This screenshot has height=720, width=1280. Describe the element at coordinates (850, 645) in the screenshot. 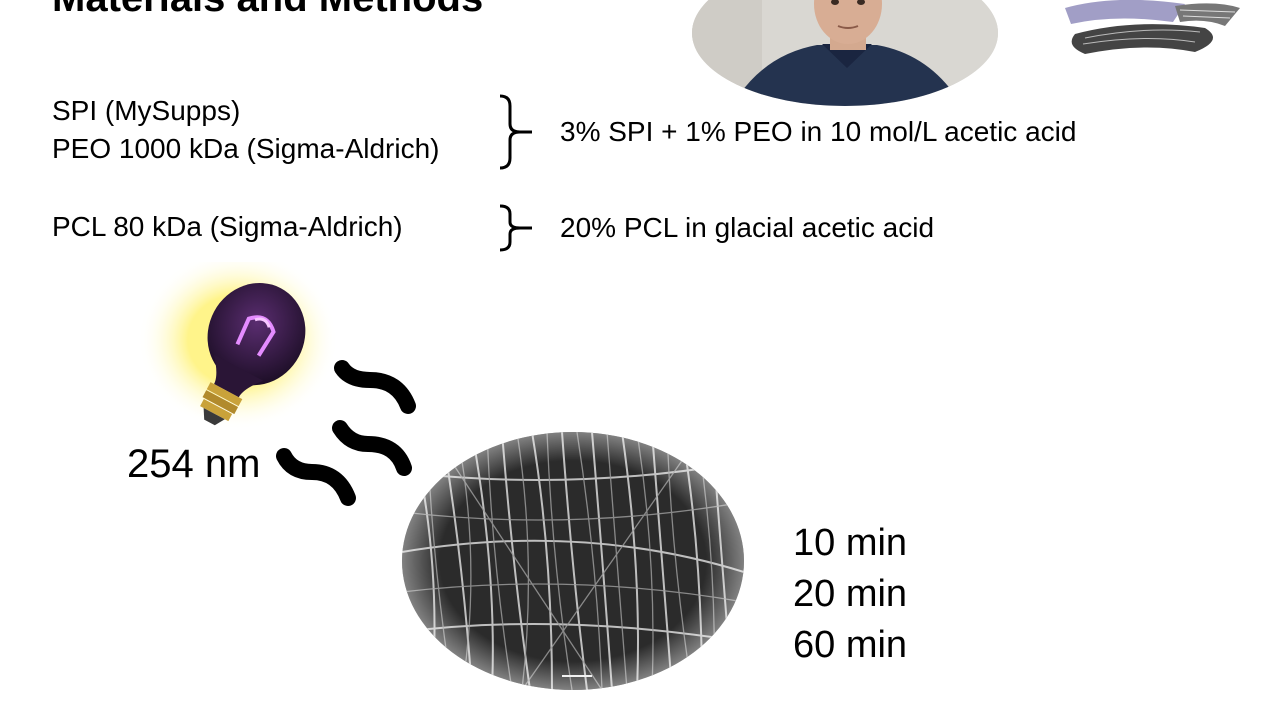

I see `time-60: 60 min` at that location.